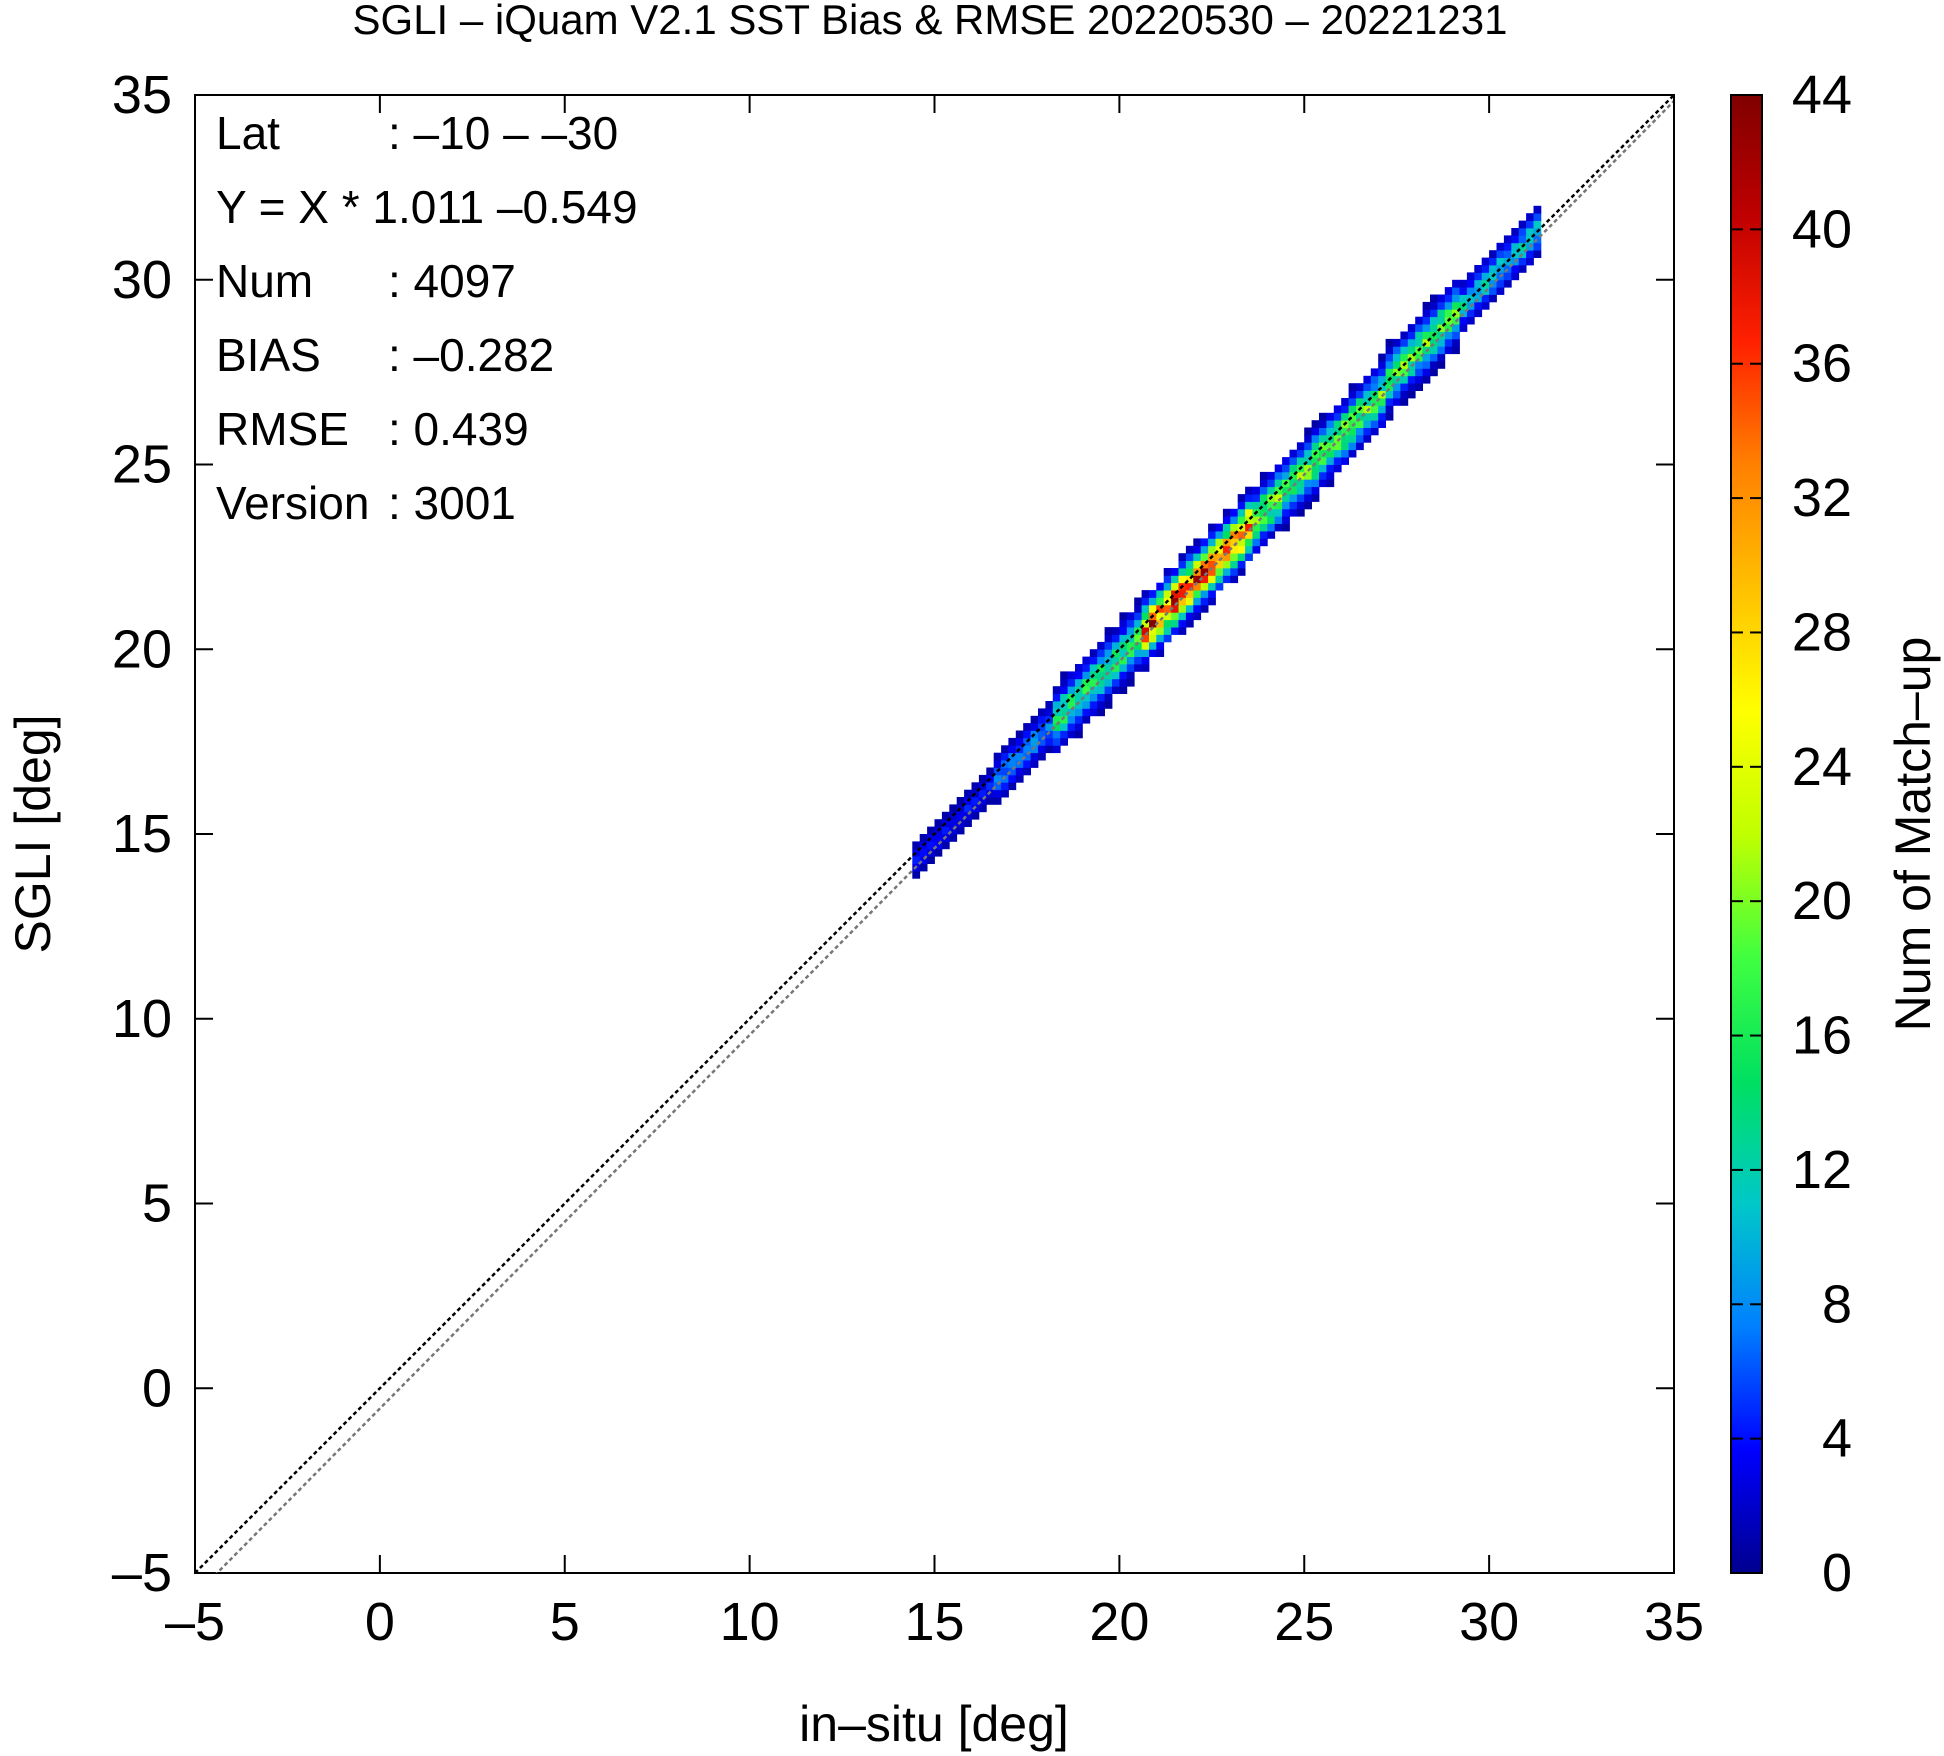 The height and width of the screenshot is (1756, 1944). Describe the element at coordinates (1822, 767) in the screenshot. I see `colorbar-tick-label: 24` at that location.